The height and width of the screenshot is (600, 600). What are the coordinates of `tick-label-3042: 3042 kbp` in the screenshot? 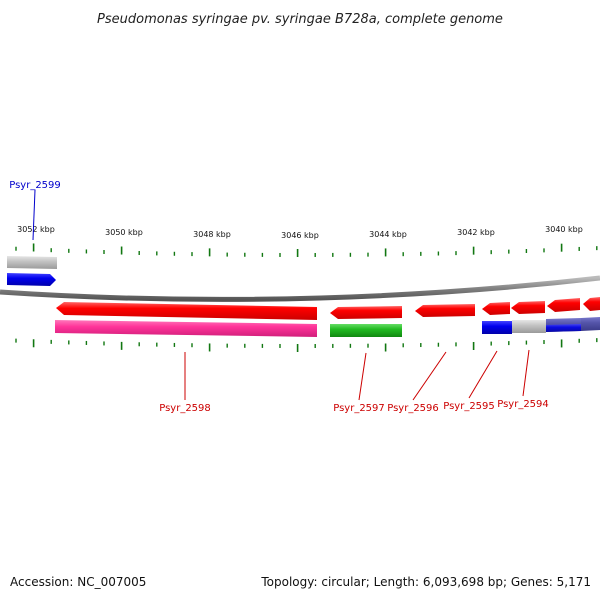 It's located at (476, 232).